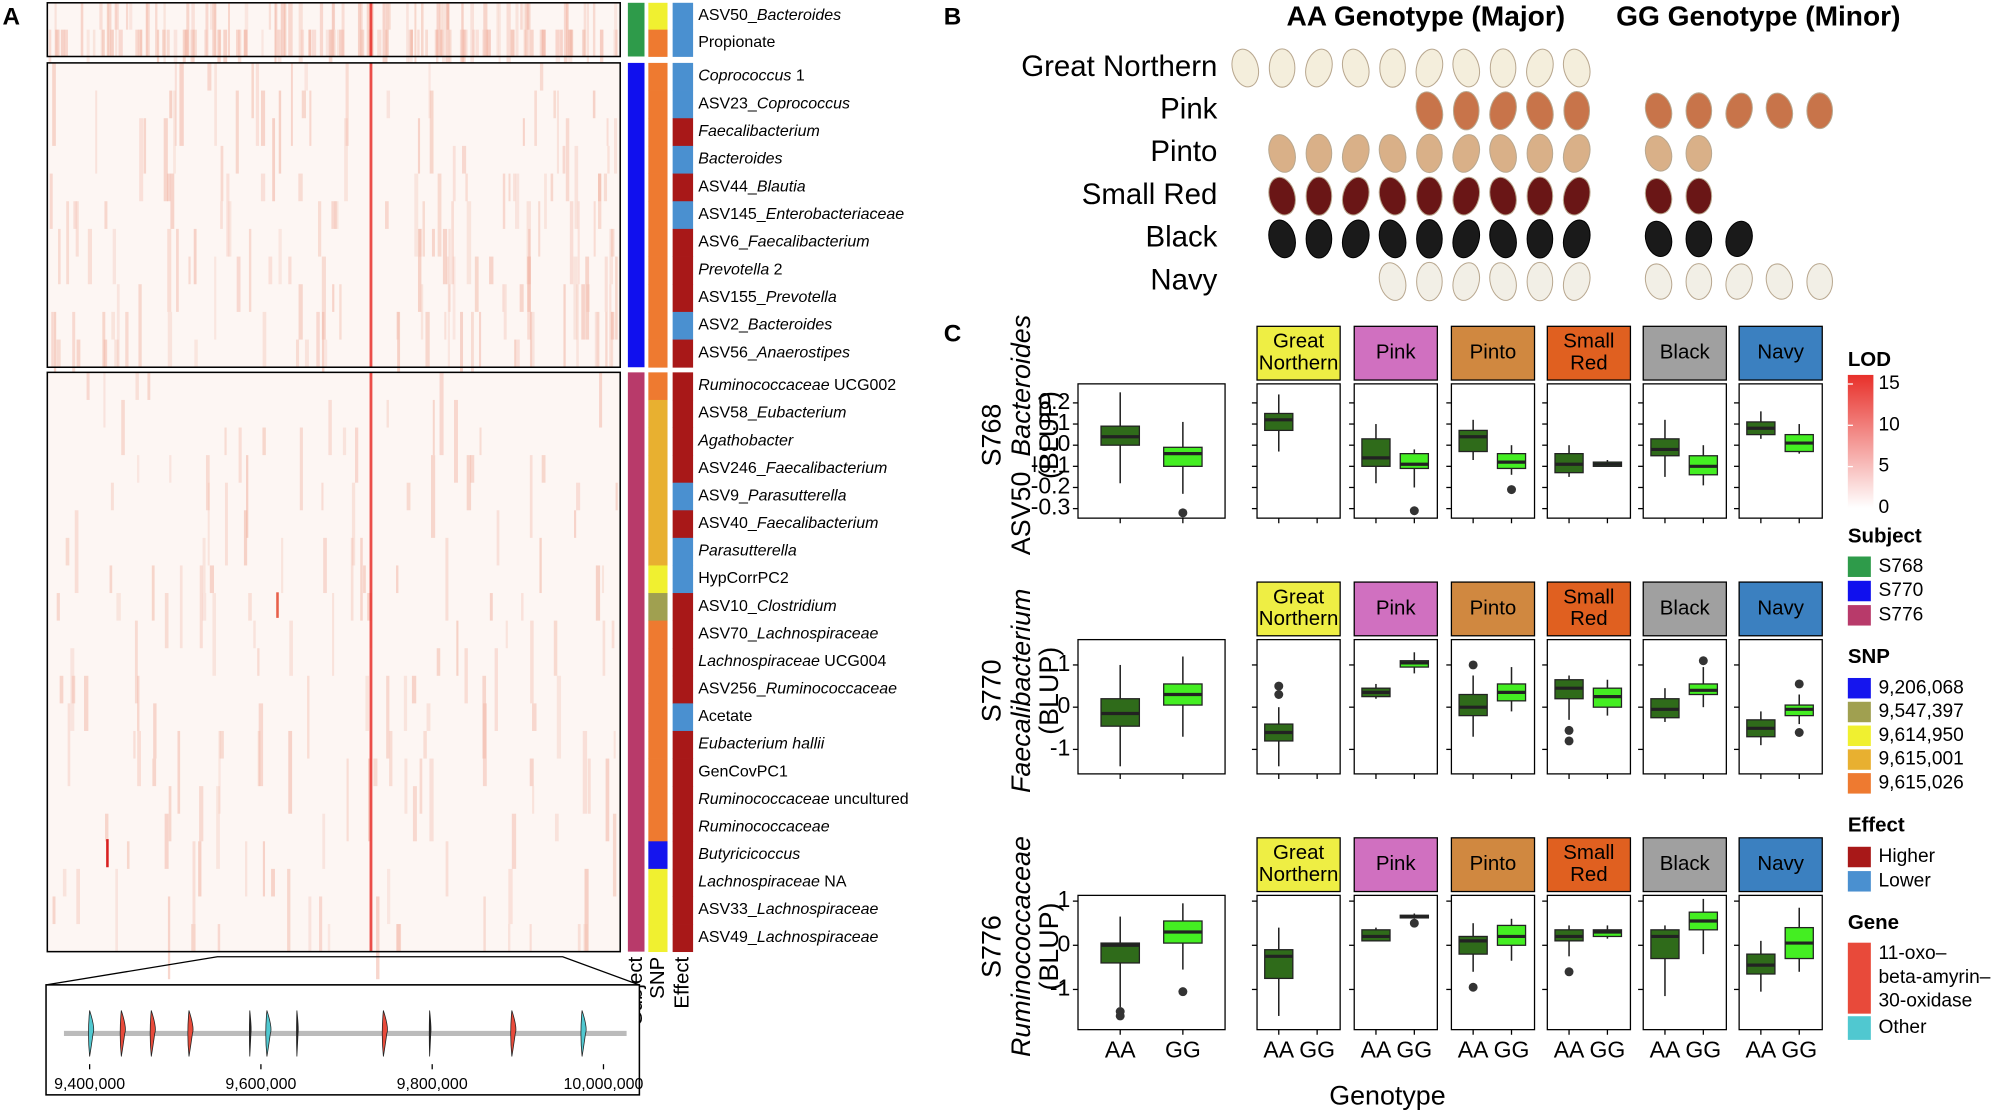  Describe the element at coordinates (1859, 881) in the screenshot. I see `legend-swatch` at that location.